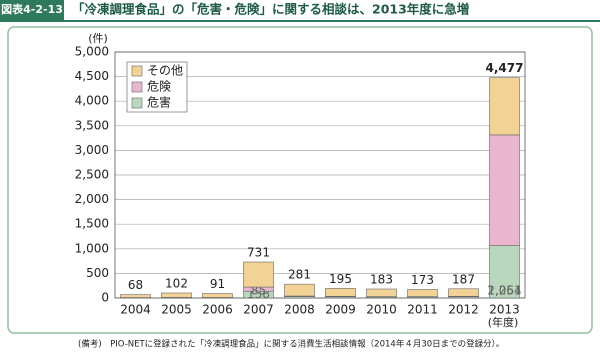 This screenshot has width=600, height=360. Describe the element at coordinates (92, 224) in the screenshot. I see `y-tick-label: 1,500` at that location.